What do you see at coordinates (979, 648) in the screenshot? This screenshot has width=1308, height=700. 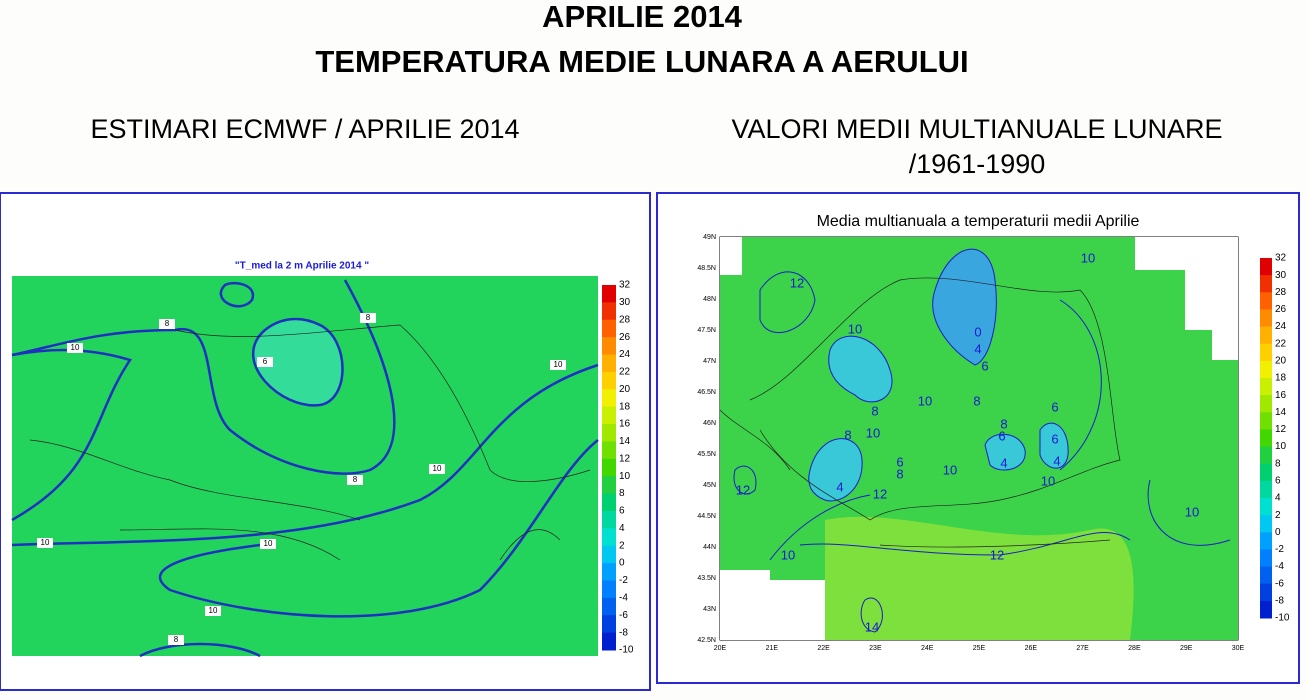 I see `lon-label: 25E` at bounding box center [979, 648].